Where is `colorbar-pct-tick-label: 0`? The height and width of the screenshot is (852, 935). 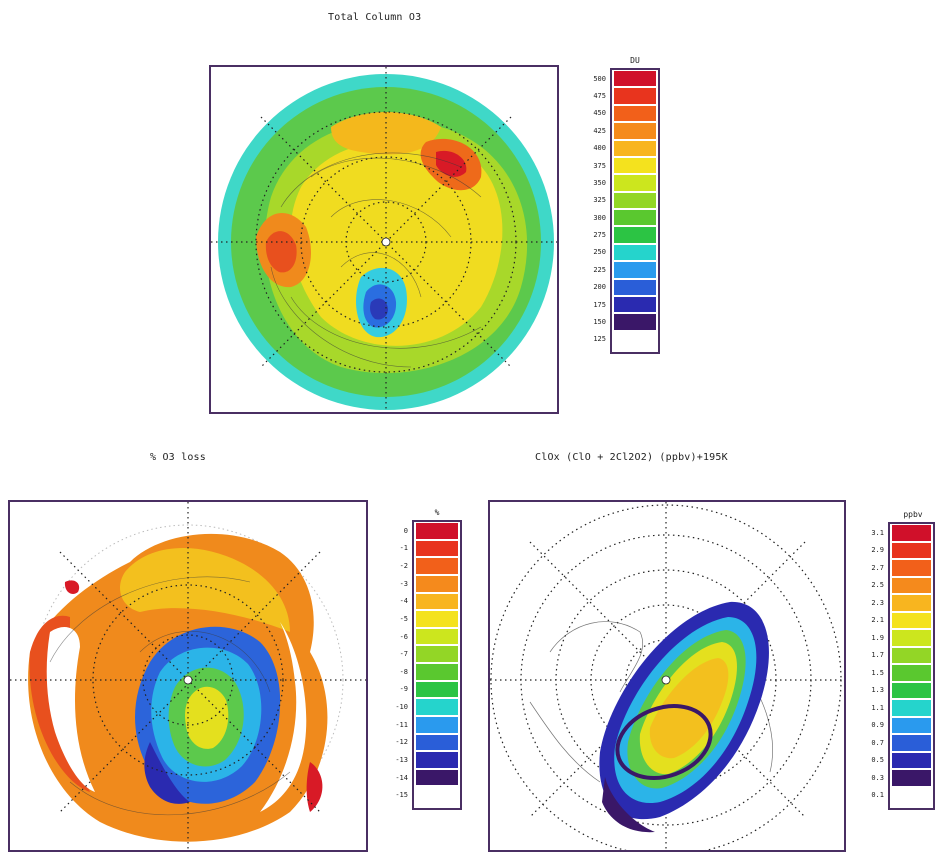
colorbar-pct-tick-label: 0 is located at coordinates (405, 530).